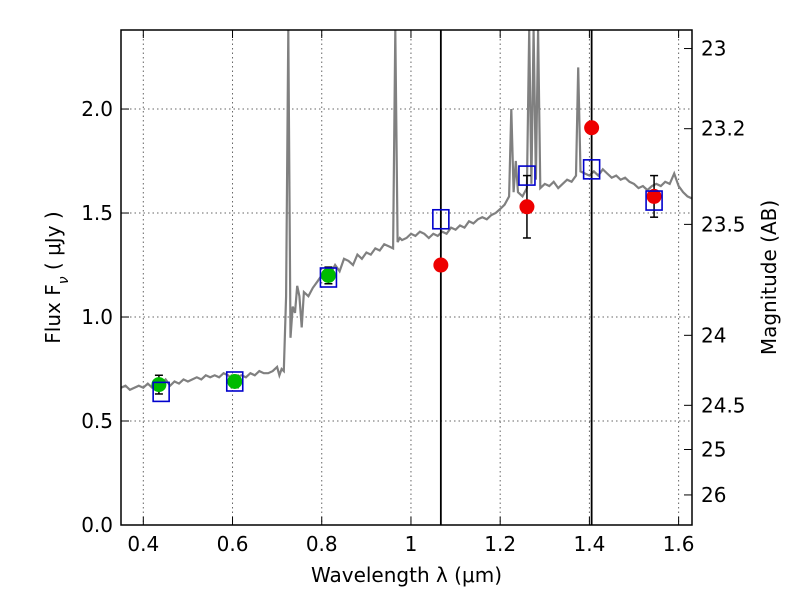 This screenshot has width=800, height=600. I want to click on y-tick-label: 1.0, so click(97, 317).